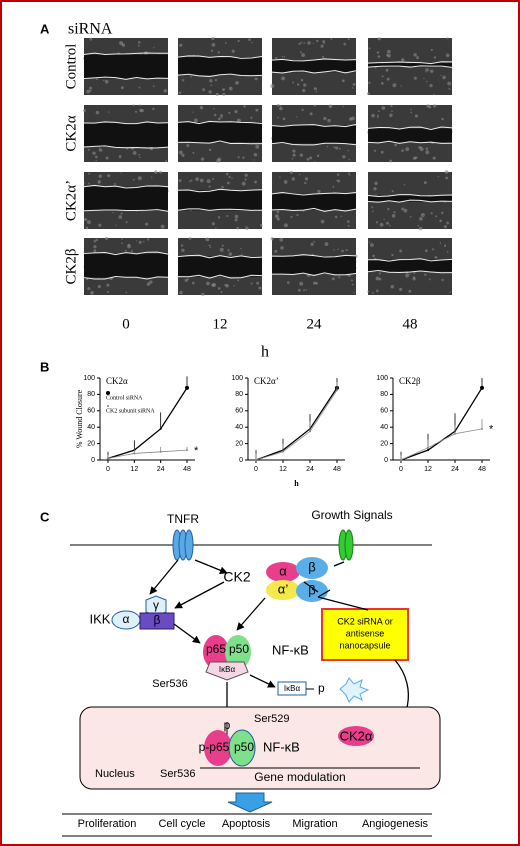  Describe the element at coordinates (236, 577) in the screenshot. I see `ck2-label: CK2` at that location.